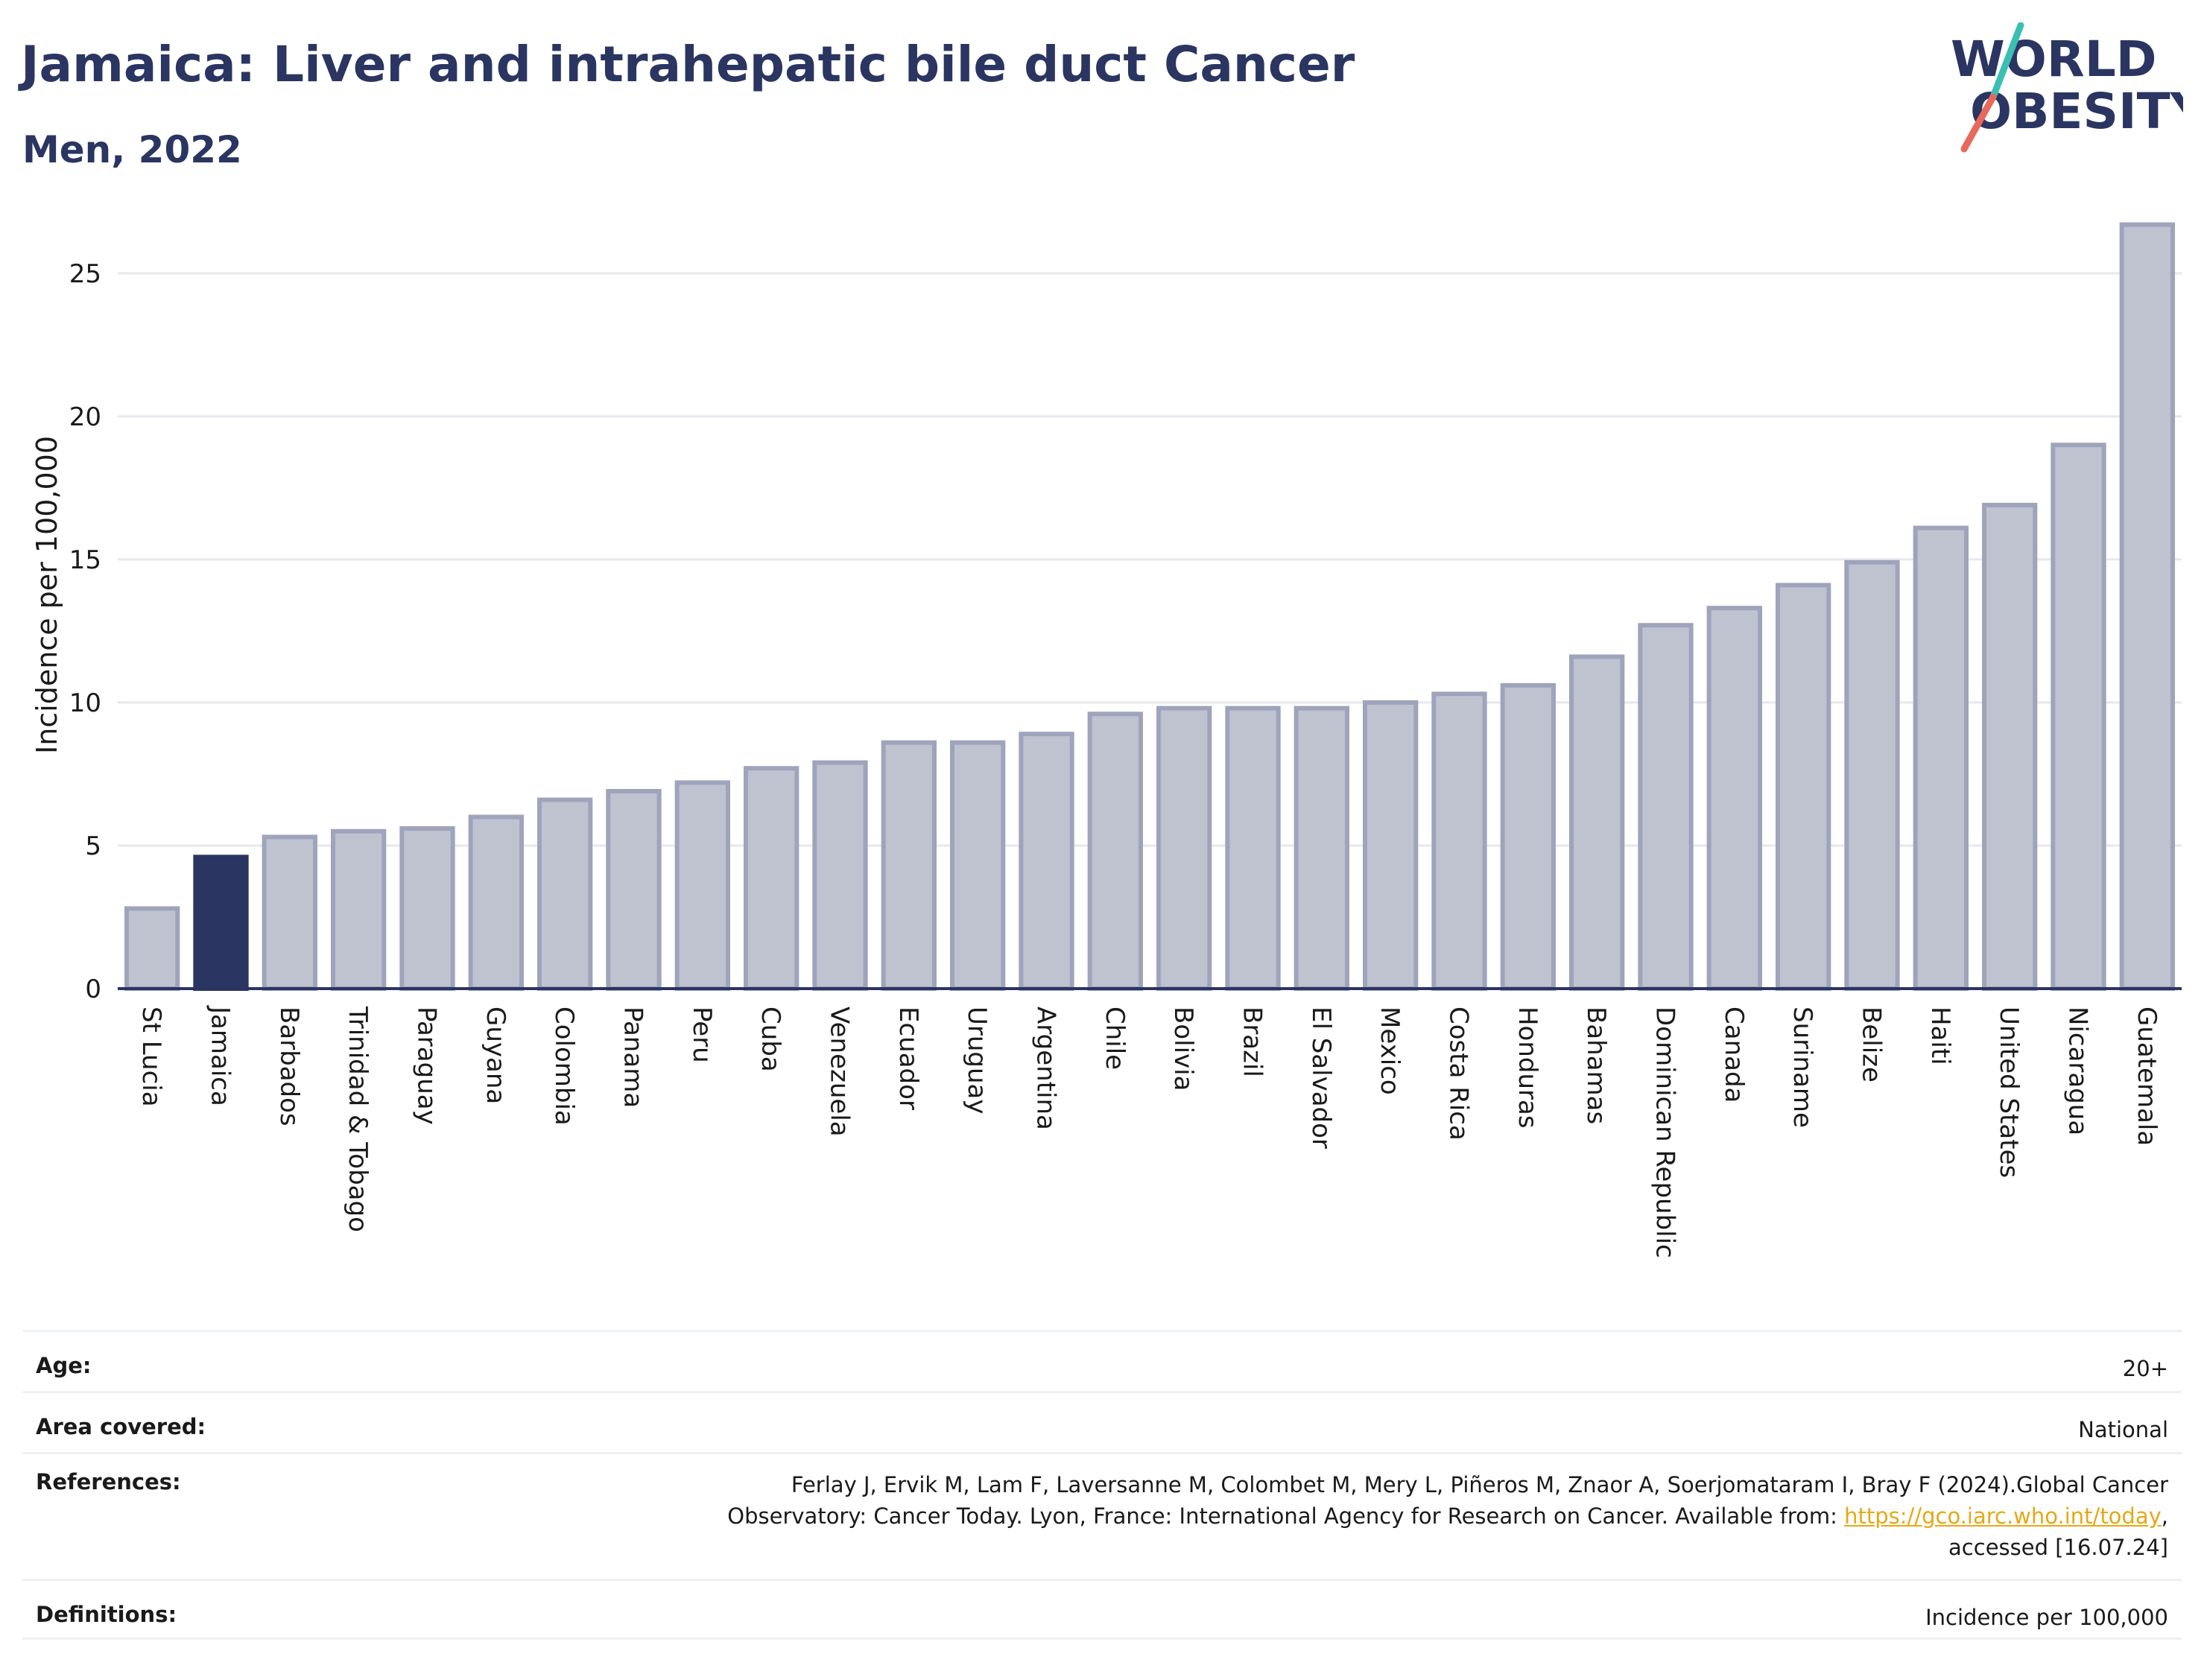  Describe the element at coordinates (1596, 1065) in the screenshot. I see `x-tick-label: Bahamas` at that location.